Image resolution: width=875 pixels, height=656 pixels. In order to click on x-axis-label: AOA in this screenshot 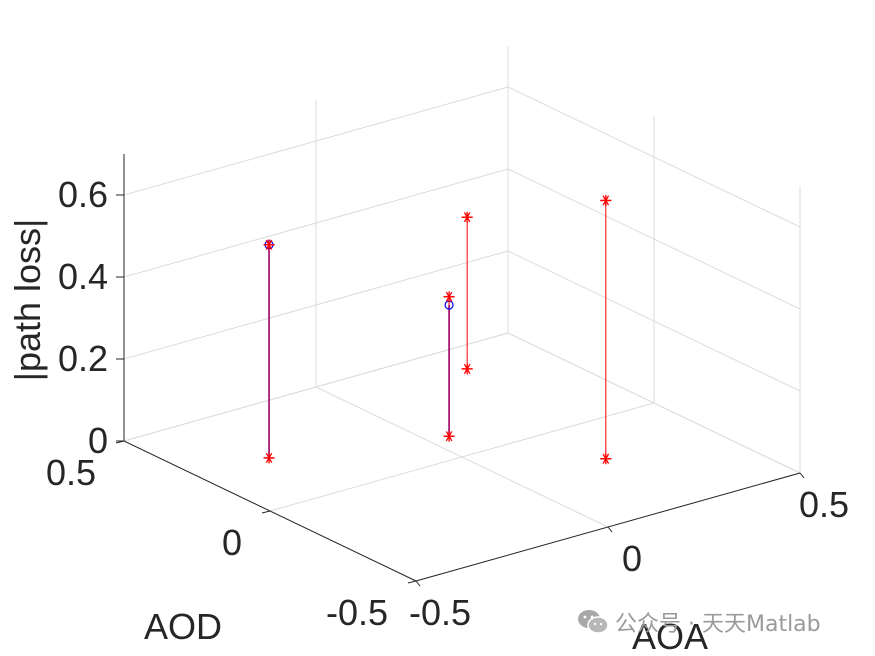, I will do `click(670, 636)`.